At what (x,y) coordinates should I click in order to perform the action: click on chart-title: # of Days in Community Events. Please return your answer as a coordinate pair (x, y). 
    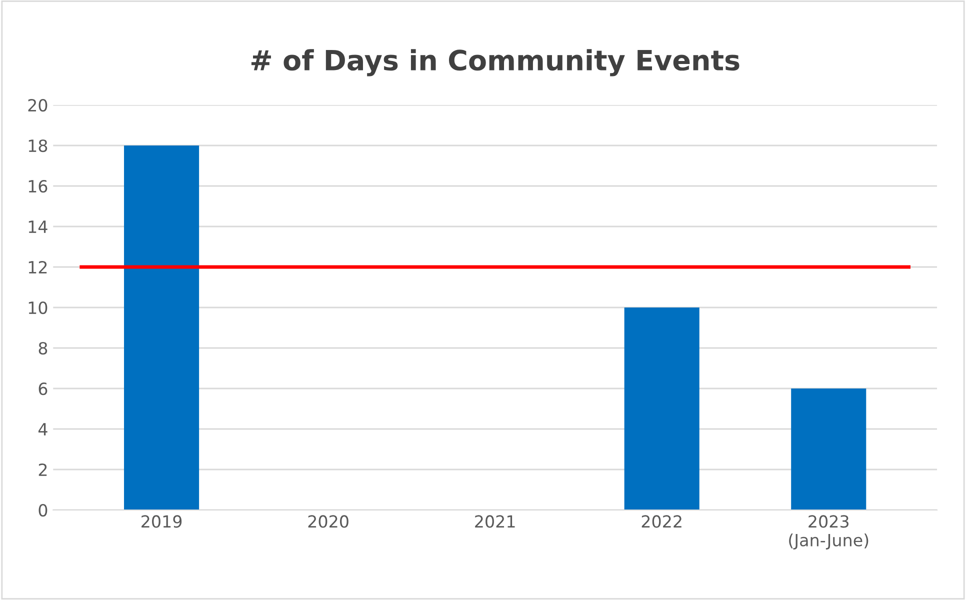
    Looking at the image, I should click on (495, 62).